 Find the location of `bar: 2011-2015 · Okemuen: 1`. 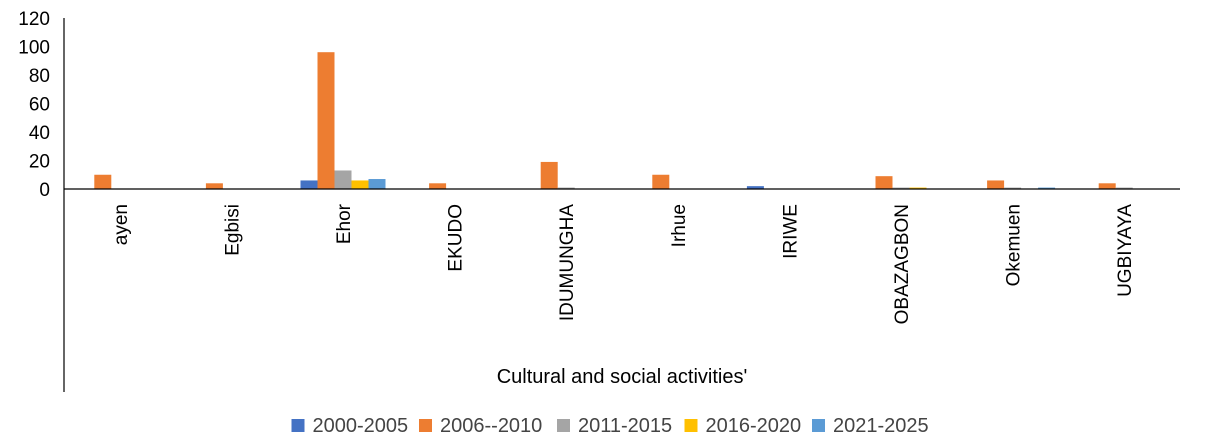

bar: 2011-2015 · Okemuen: 1 is located at coordinates (1013, 188).